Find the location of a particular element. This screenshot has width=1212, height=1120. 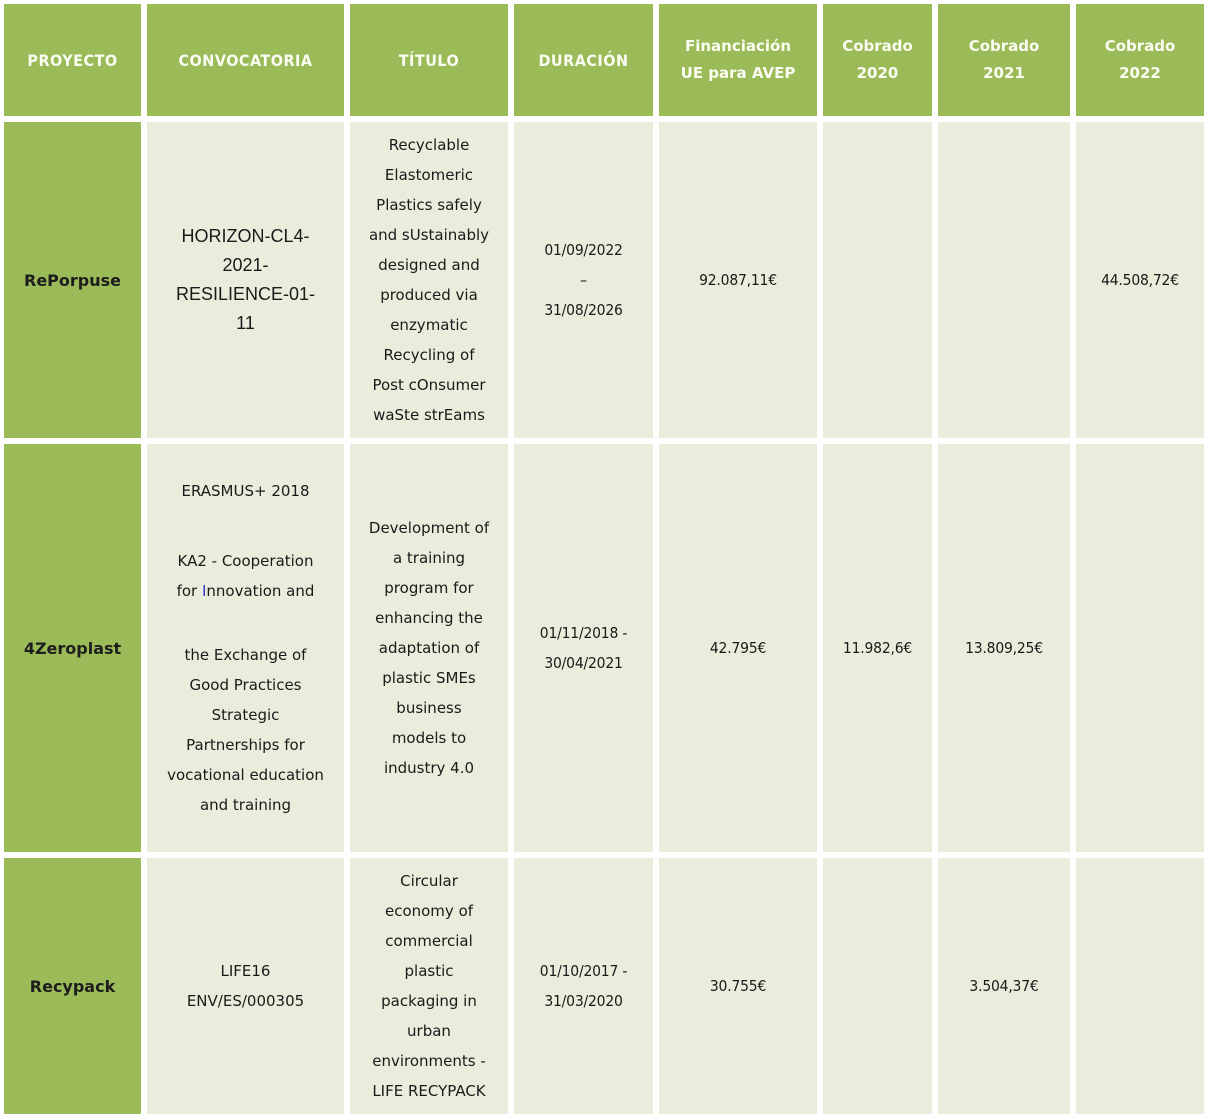

cell-financiacion: 30.755€ is located at coordinates (738, 986).